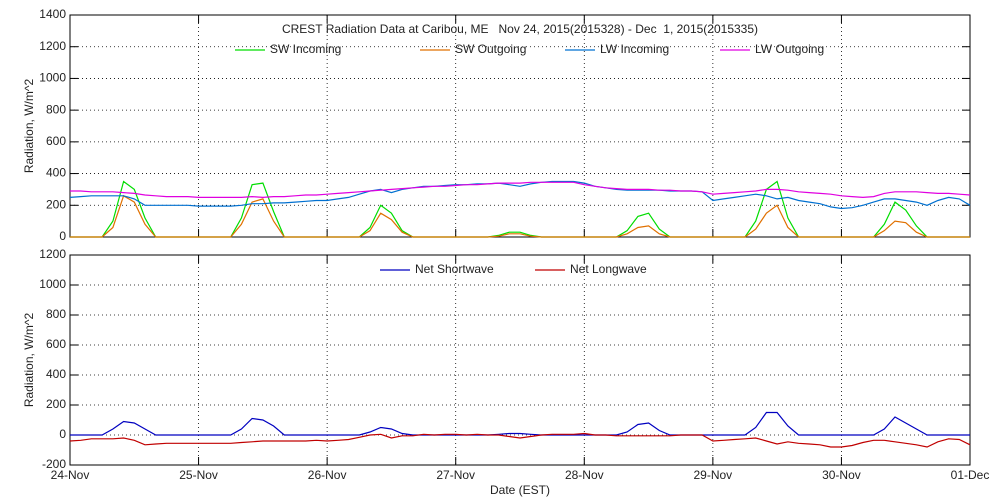 The image size is (1000, 500). Describe the element at coordinates (584, 475) in the screenshot. I see `x-tick-label: 28-Nov` at that location.